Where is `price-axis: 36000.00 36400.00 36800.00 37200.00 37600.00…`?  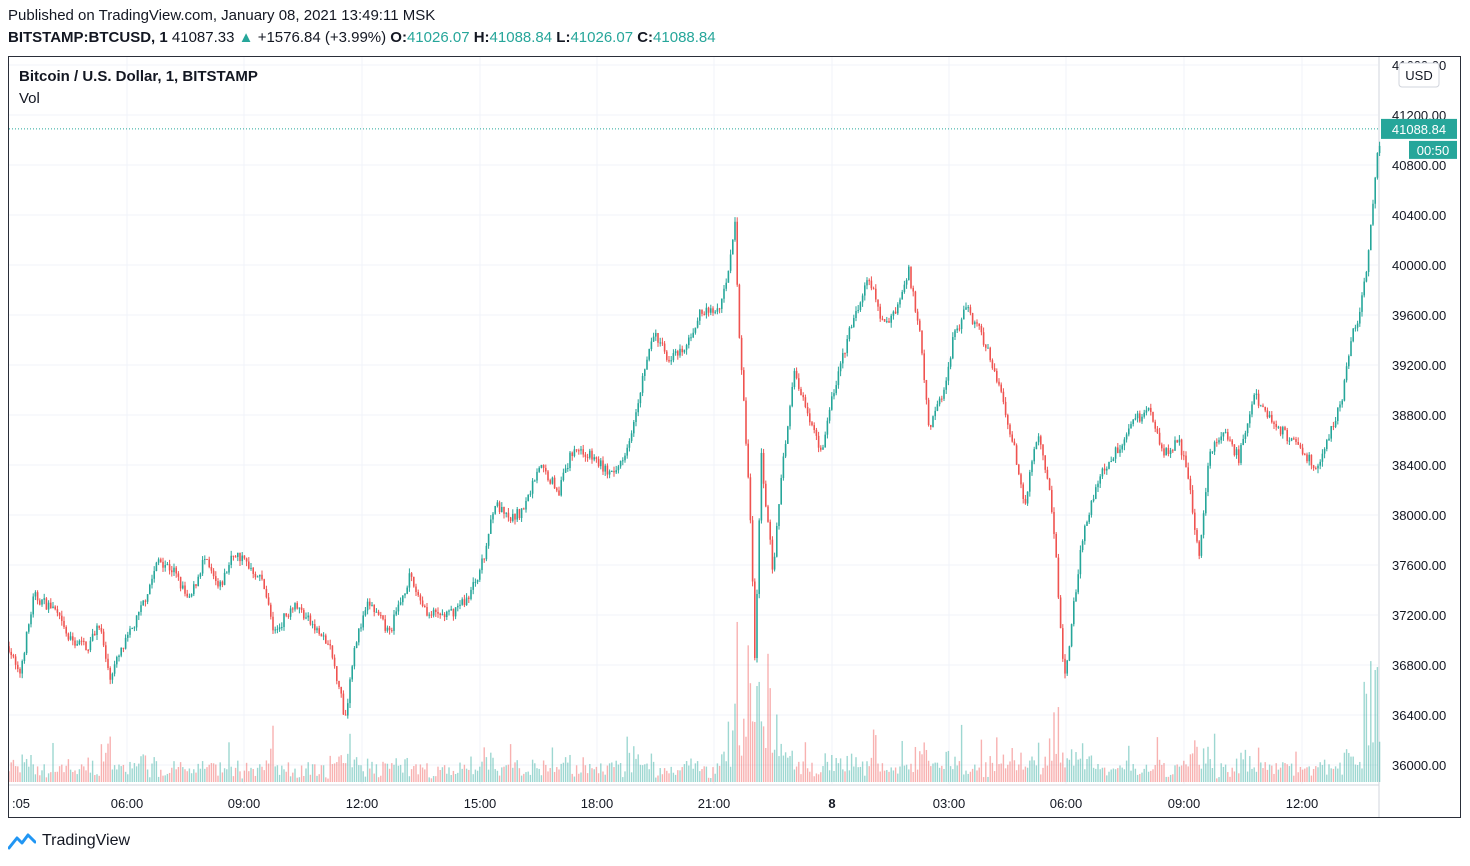
price-axis: 36000.00 36400.00 36800.00 37200.00 37600.00… is located at coordinates (1424, 406).